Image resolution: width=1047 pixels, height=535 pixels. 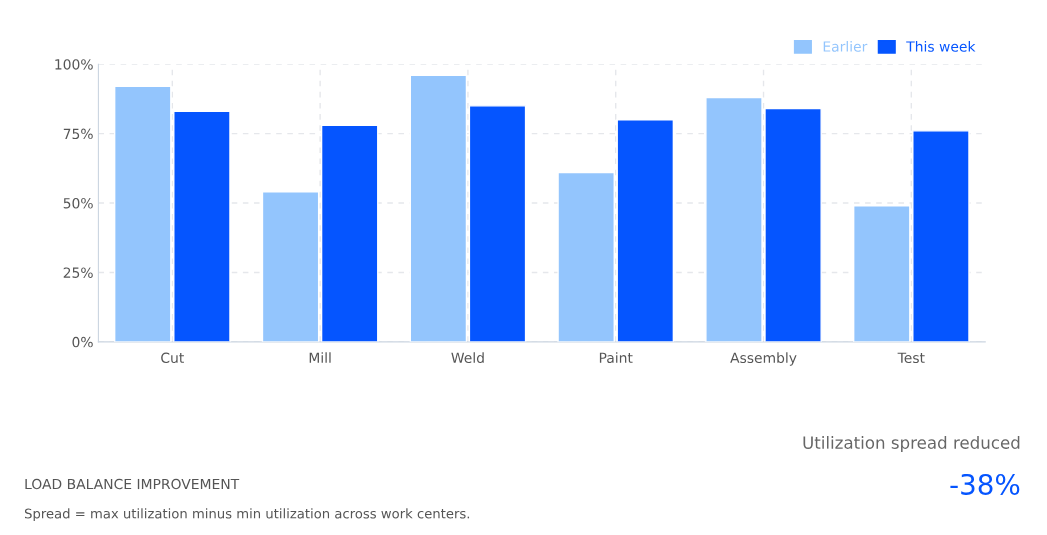 I want to click on x-tick-label: Paint, so click(x=616, y=358).